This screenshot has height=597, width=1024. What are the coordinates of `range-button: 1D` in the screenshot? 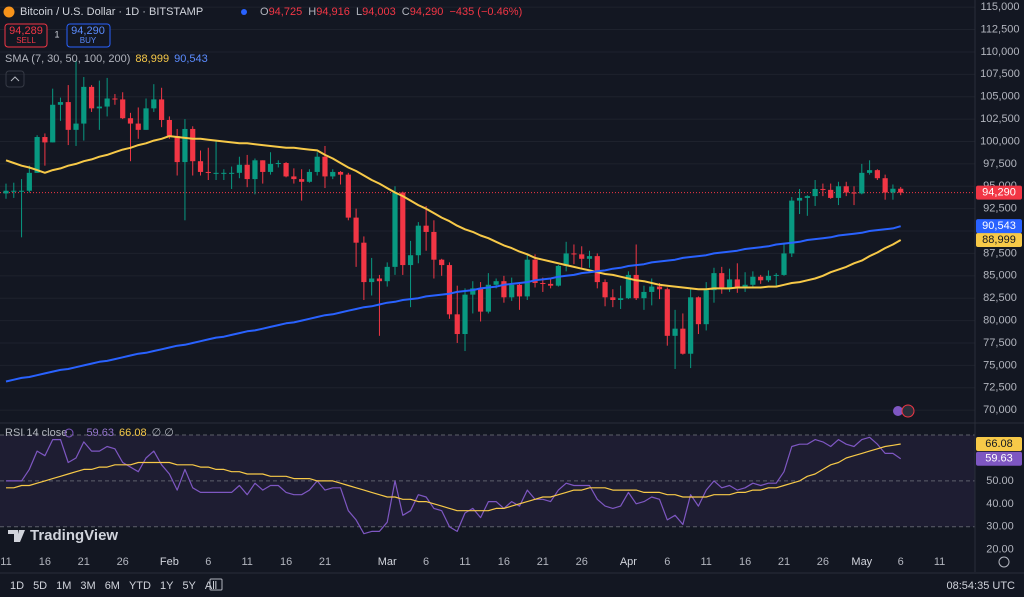 It's located at (17, 586).